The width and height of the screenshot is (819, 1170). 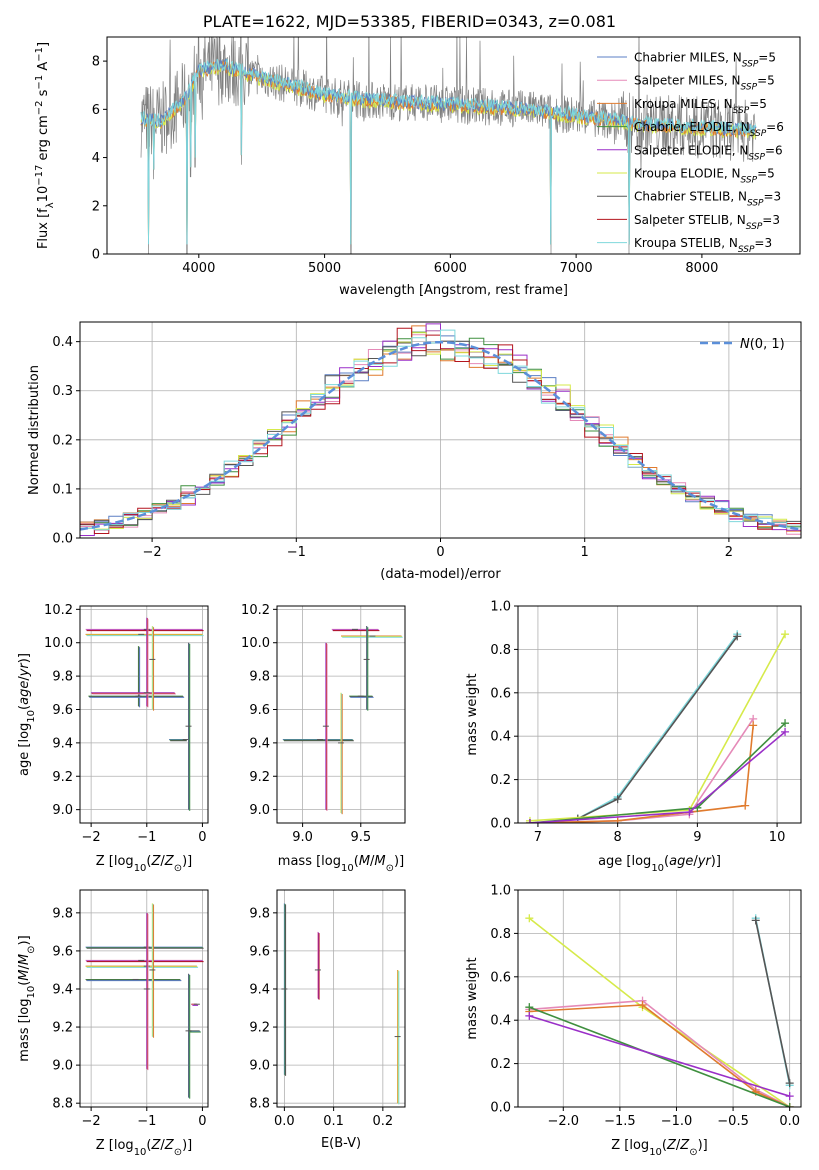 What do you see at coordinates (777, 837) in the screenshot?
I see `x-tick-label: 10` at bounding box center [777, 837].